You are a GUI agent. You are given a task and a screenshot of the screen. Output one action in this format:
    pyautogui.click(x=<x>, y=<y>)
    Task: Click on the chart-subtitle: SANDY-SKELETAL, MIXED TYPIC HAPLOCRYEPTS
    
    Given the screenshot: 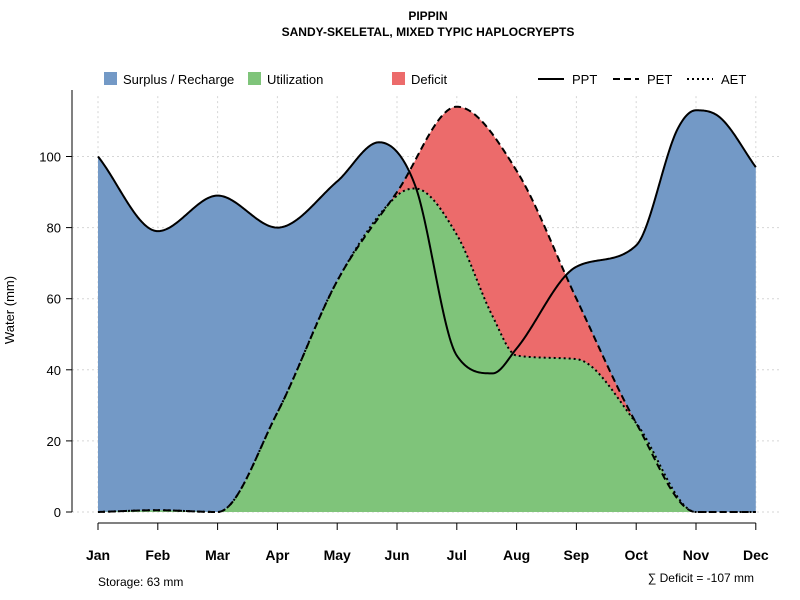 What is the action you would take?
    pyautogui.click(x=428, y=32)
    